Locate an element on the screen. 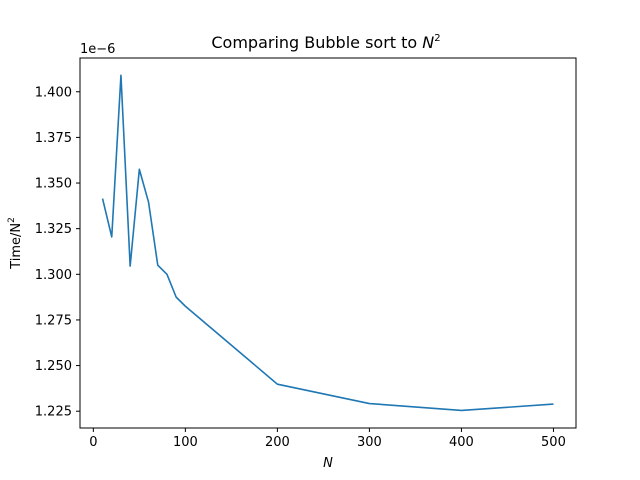 The width and height of the screenshot is (640, 480). y-tick-label: 1.375 is located at coordinates (53, 138).